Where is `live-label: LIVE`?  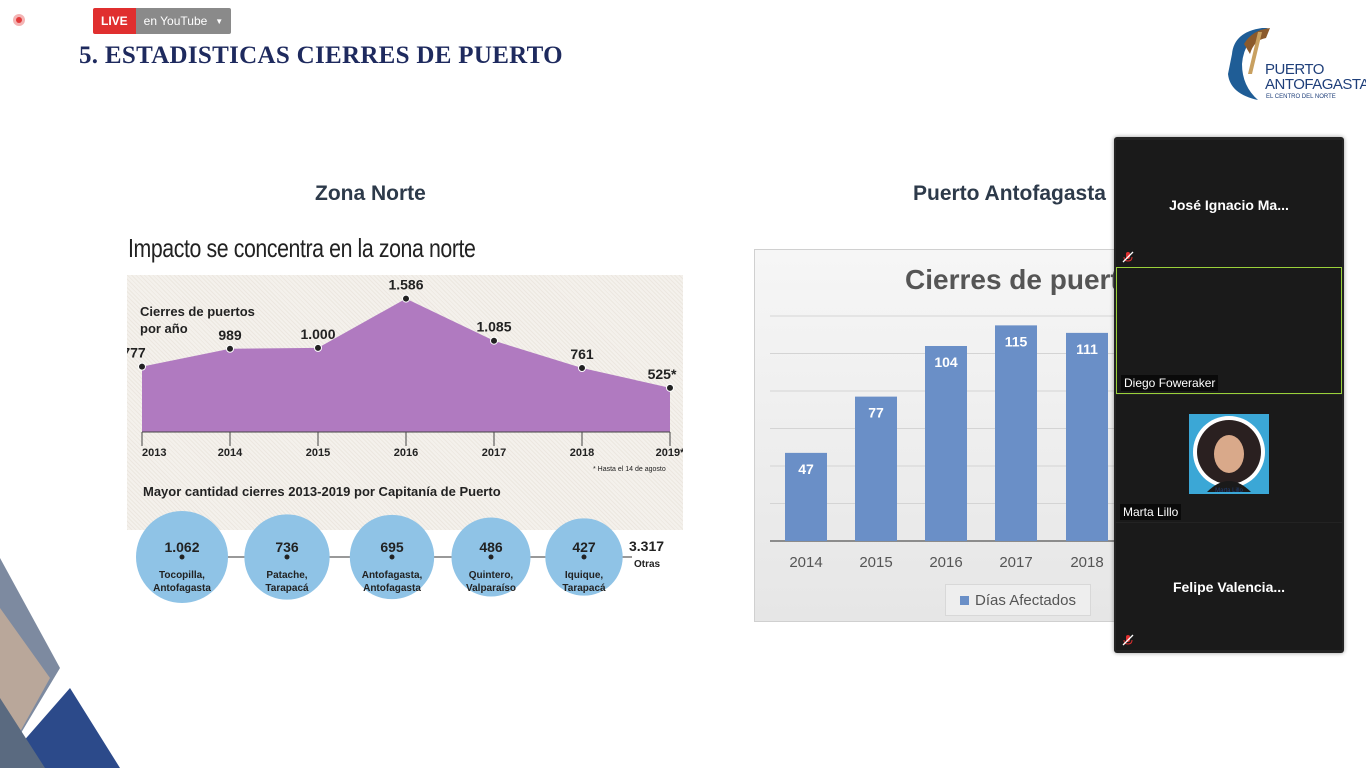 live-label: LIVE is located at coordinates (114, 21).